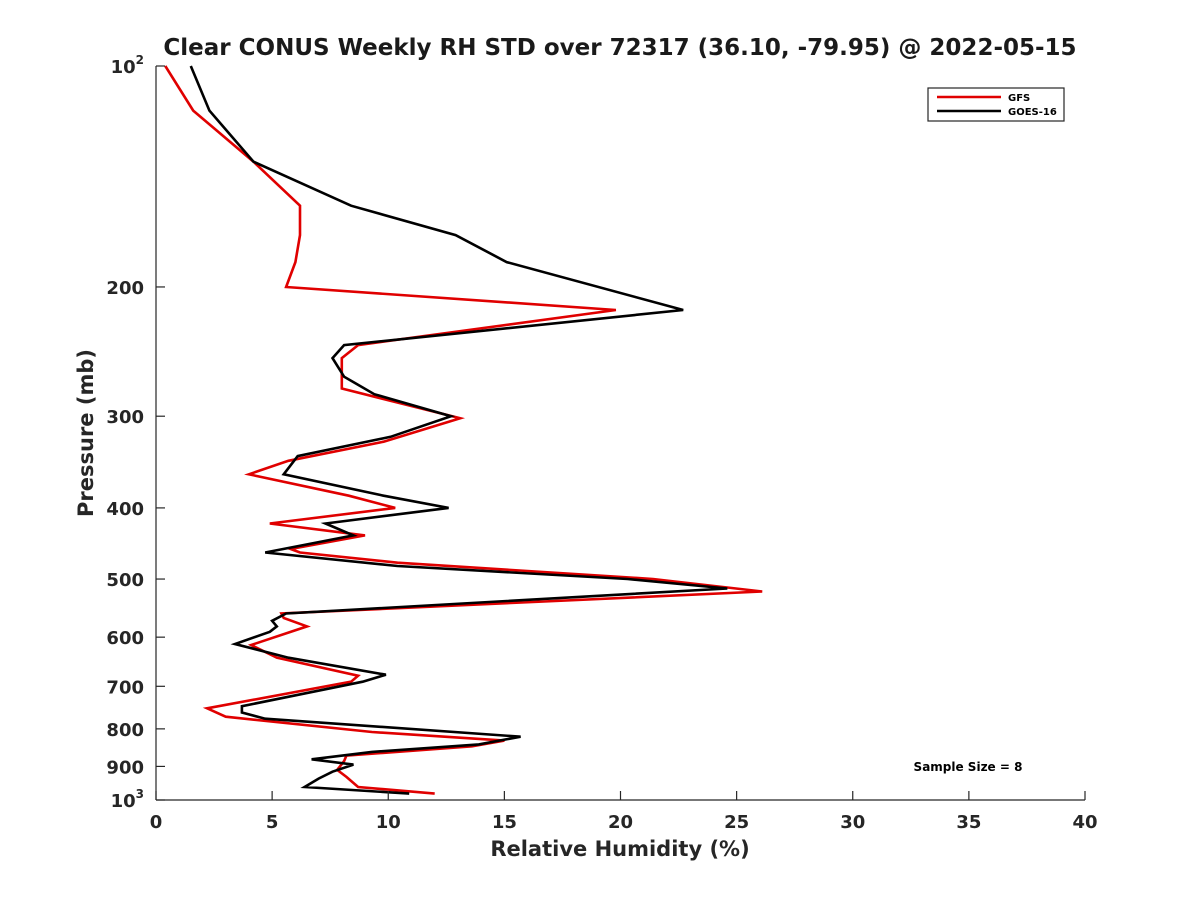 This screenshot has width=1200, height=900. What do you see at coordinates (86, 433) in the screenshot?
I see `y-axis-label: Pressure (mb)` at bounding box center [86, 433].